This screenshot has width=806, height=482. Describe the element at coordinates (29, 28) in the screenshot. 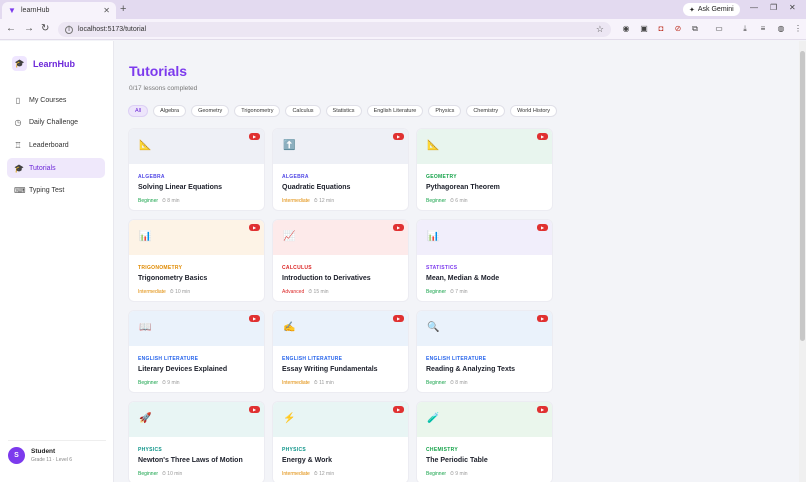

I see `forward-icon: →` at that location.